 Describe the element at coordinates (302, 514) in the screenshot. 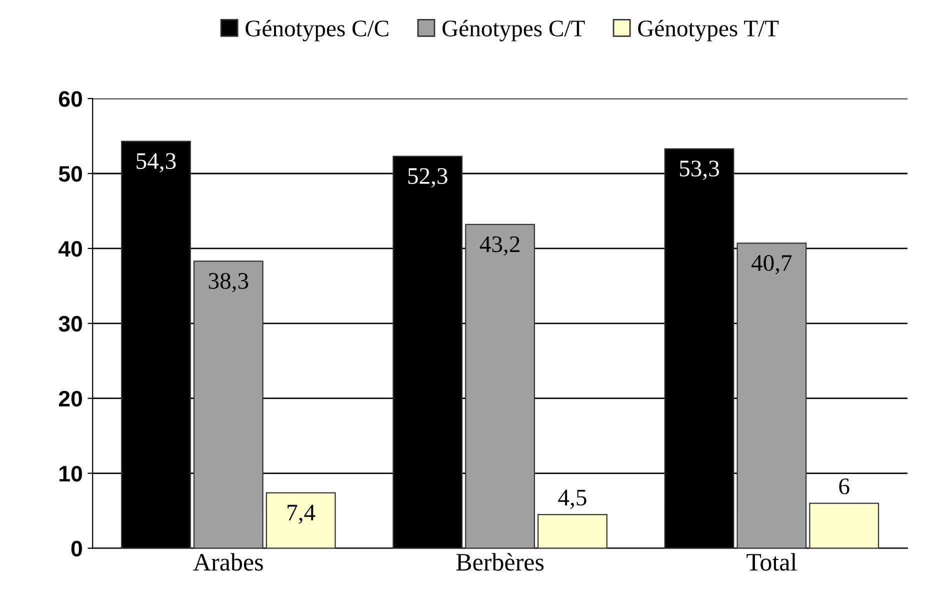

I see `data-label: 7,4` at that location.